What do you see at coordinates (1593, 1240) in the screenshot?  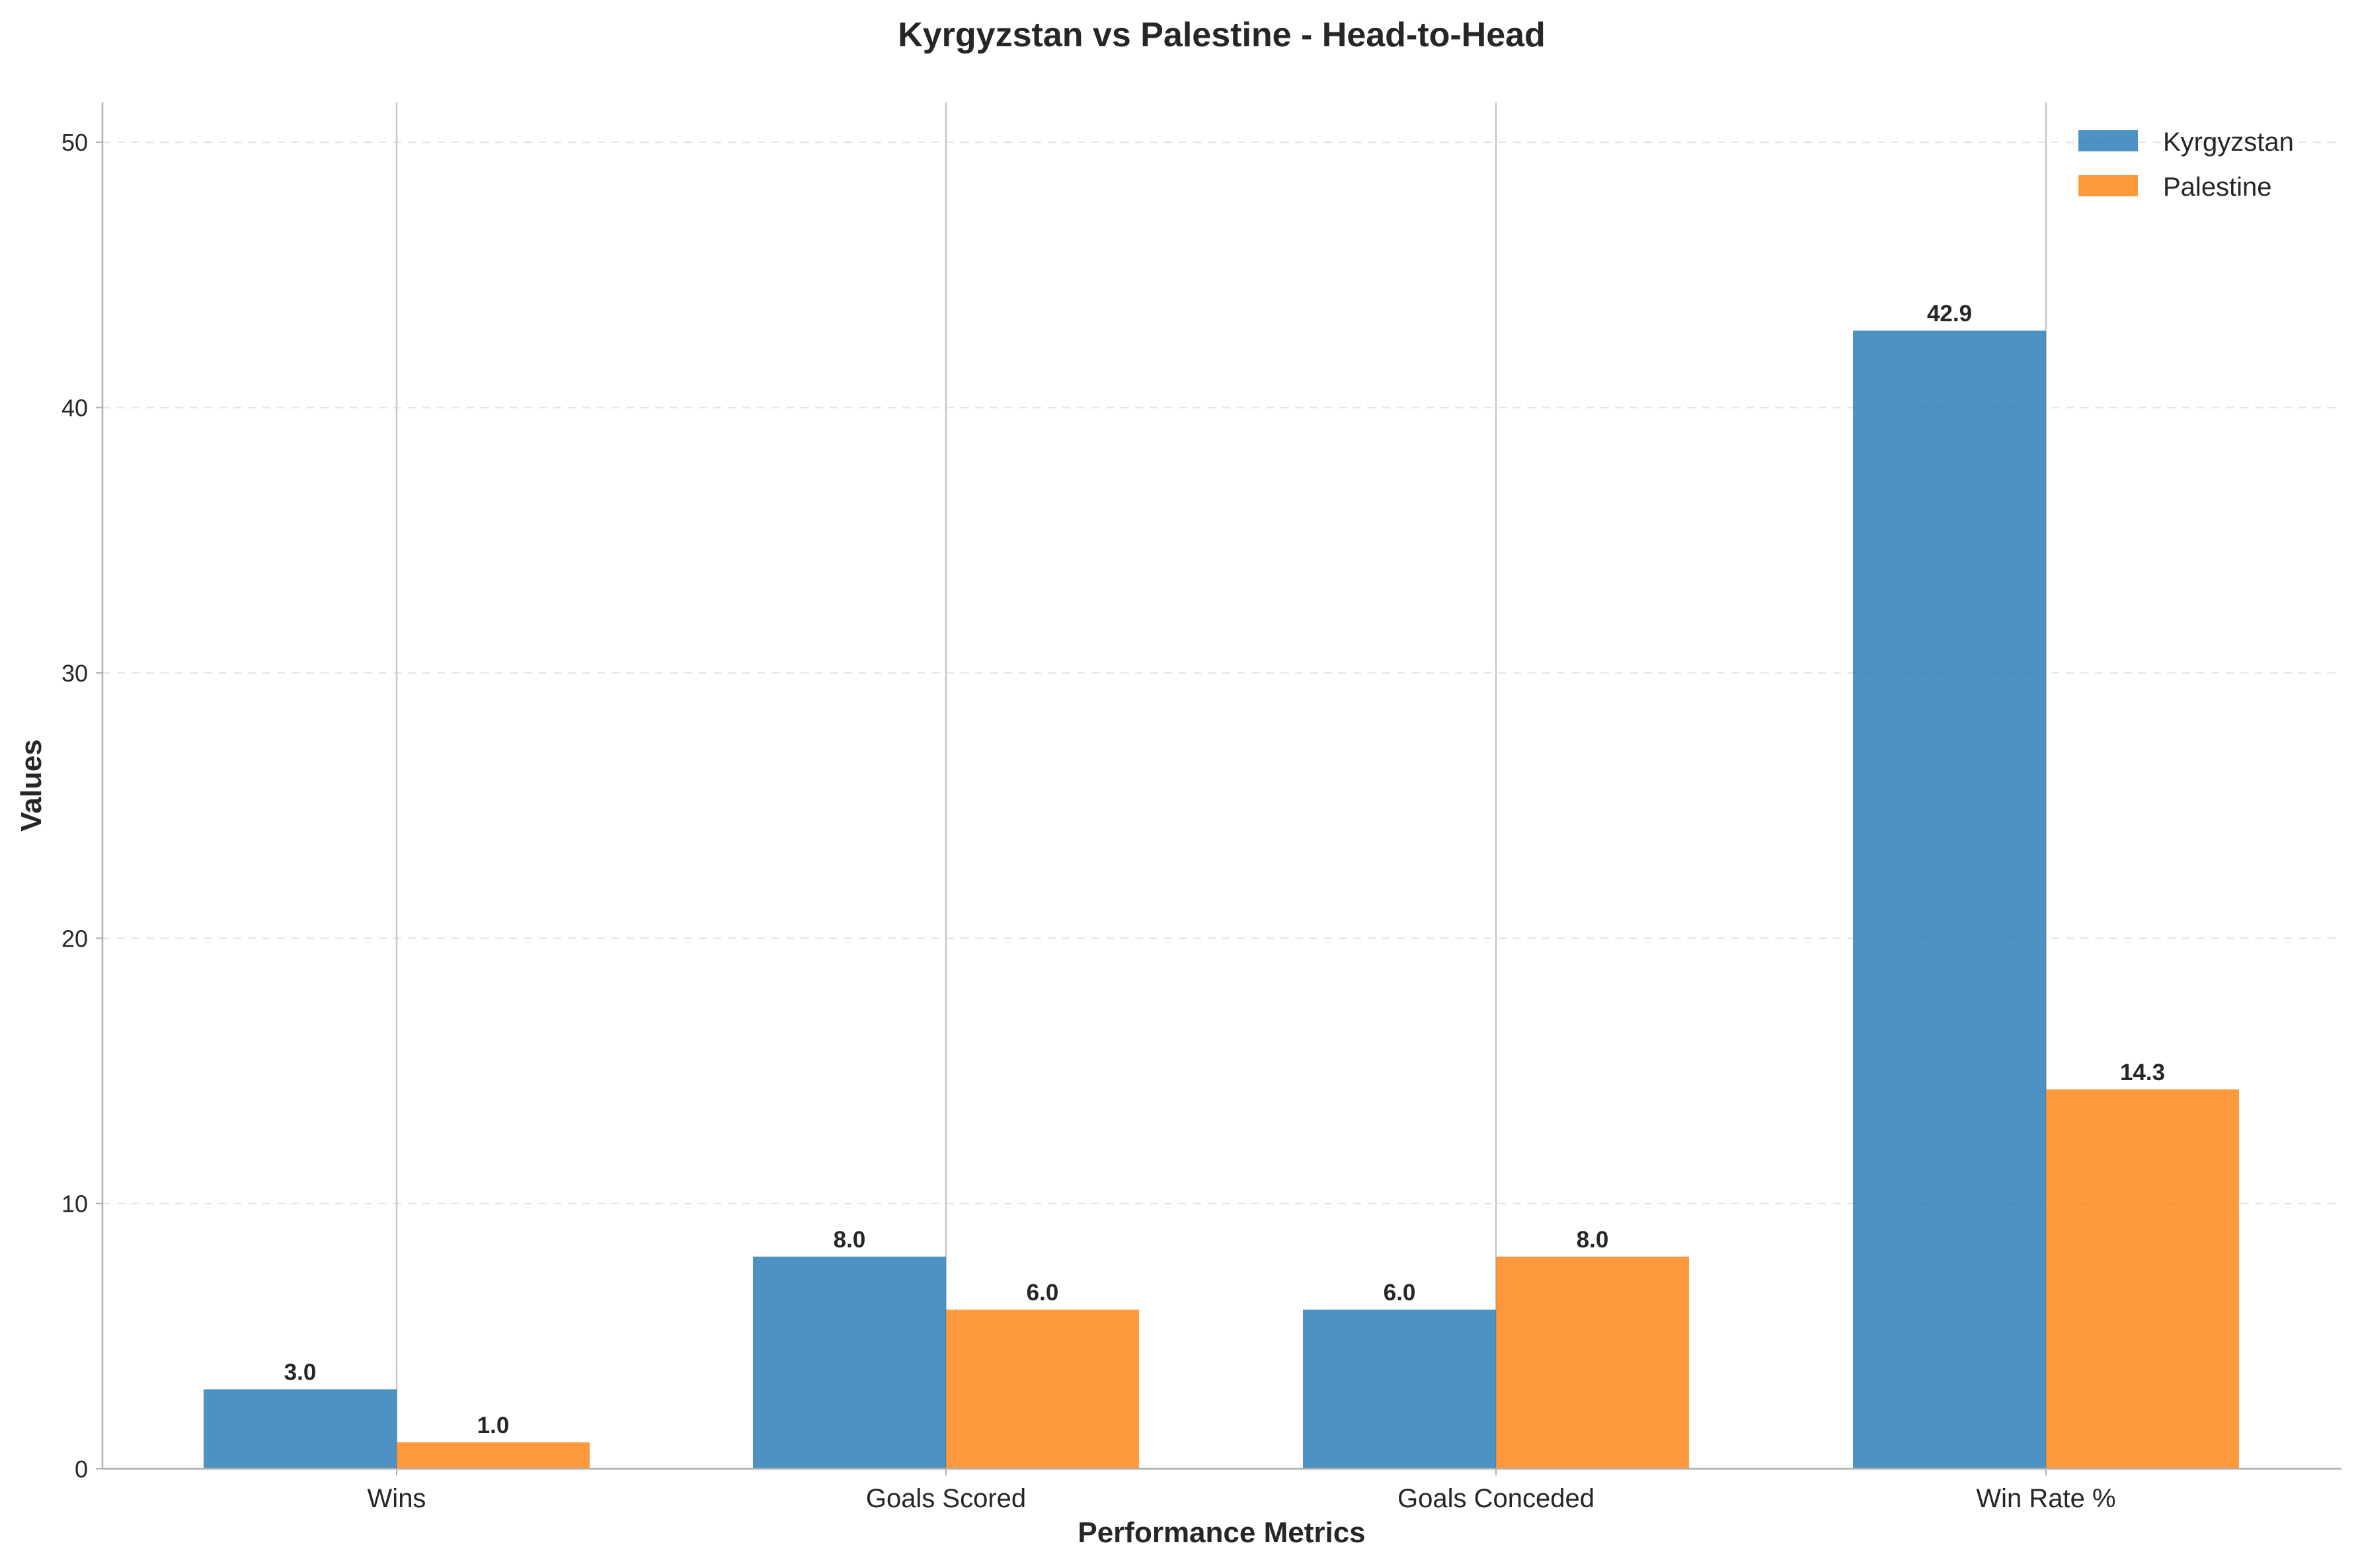 I see `data-label-palestine: 8.0` at bounding box center [1593, 1240].